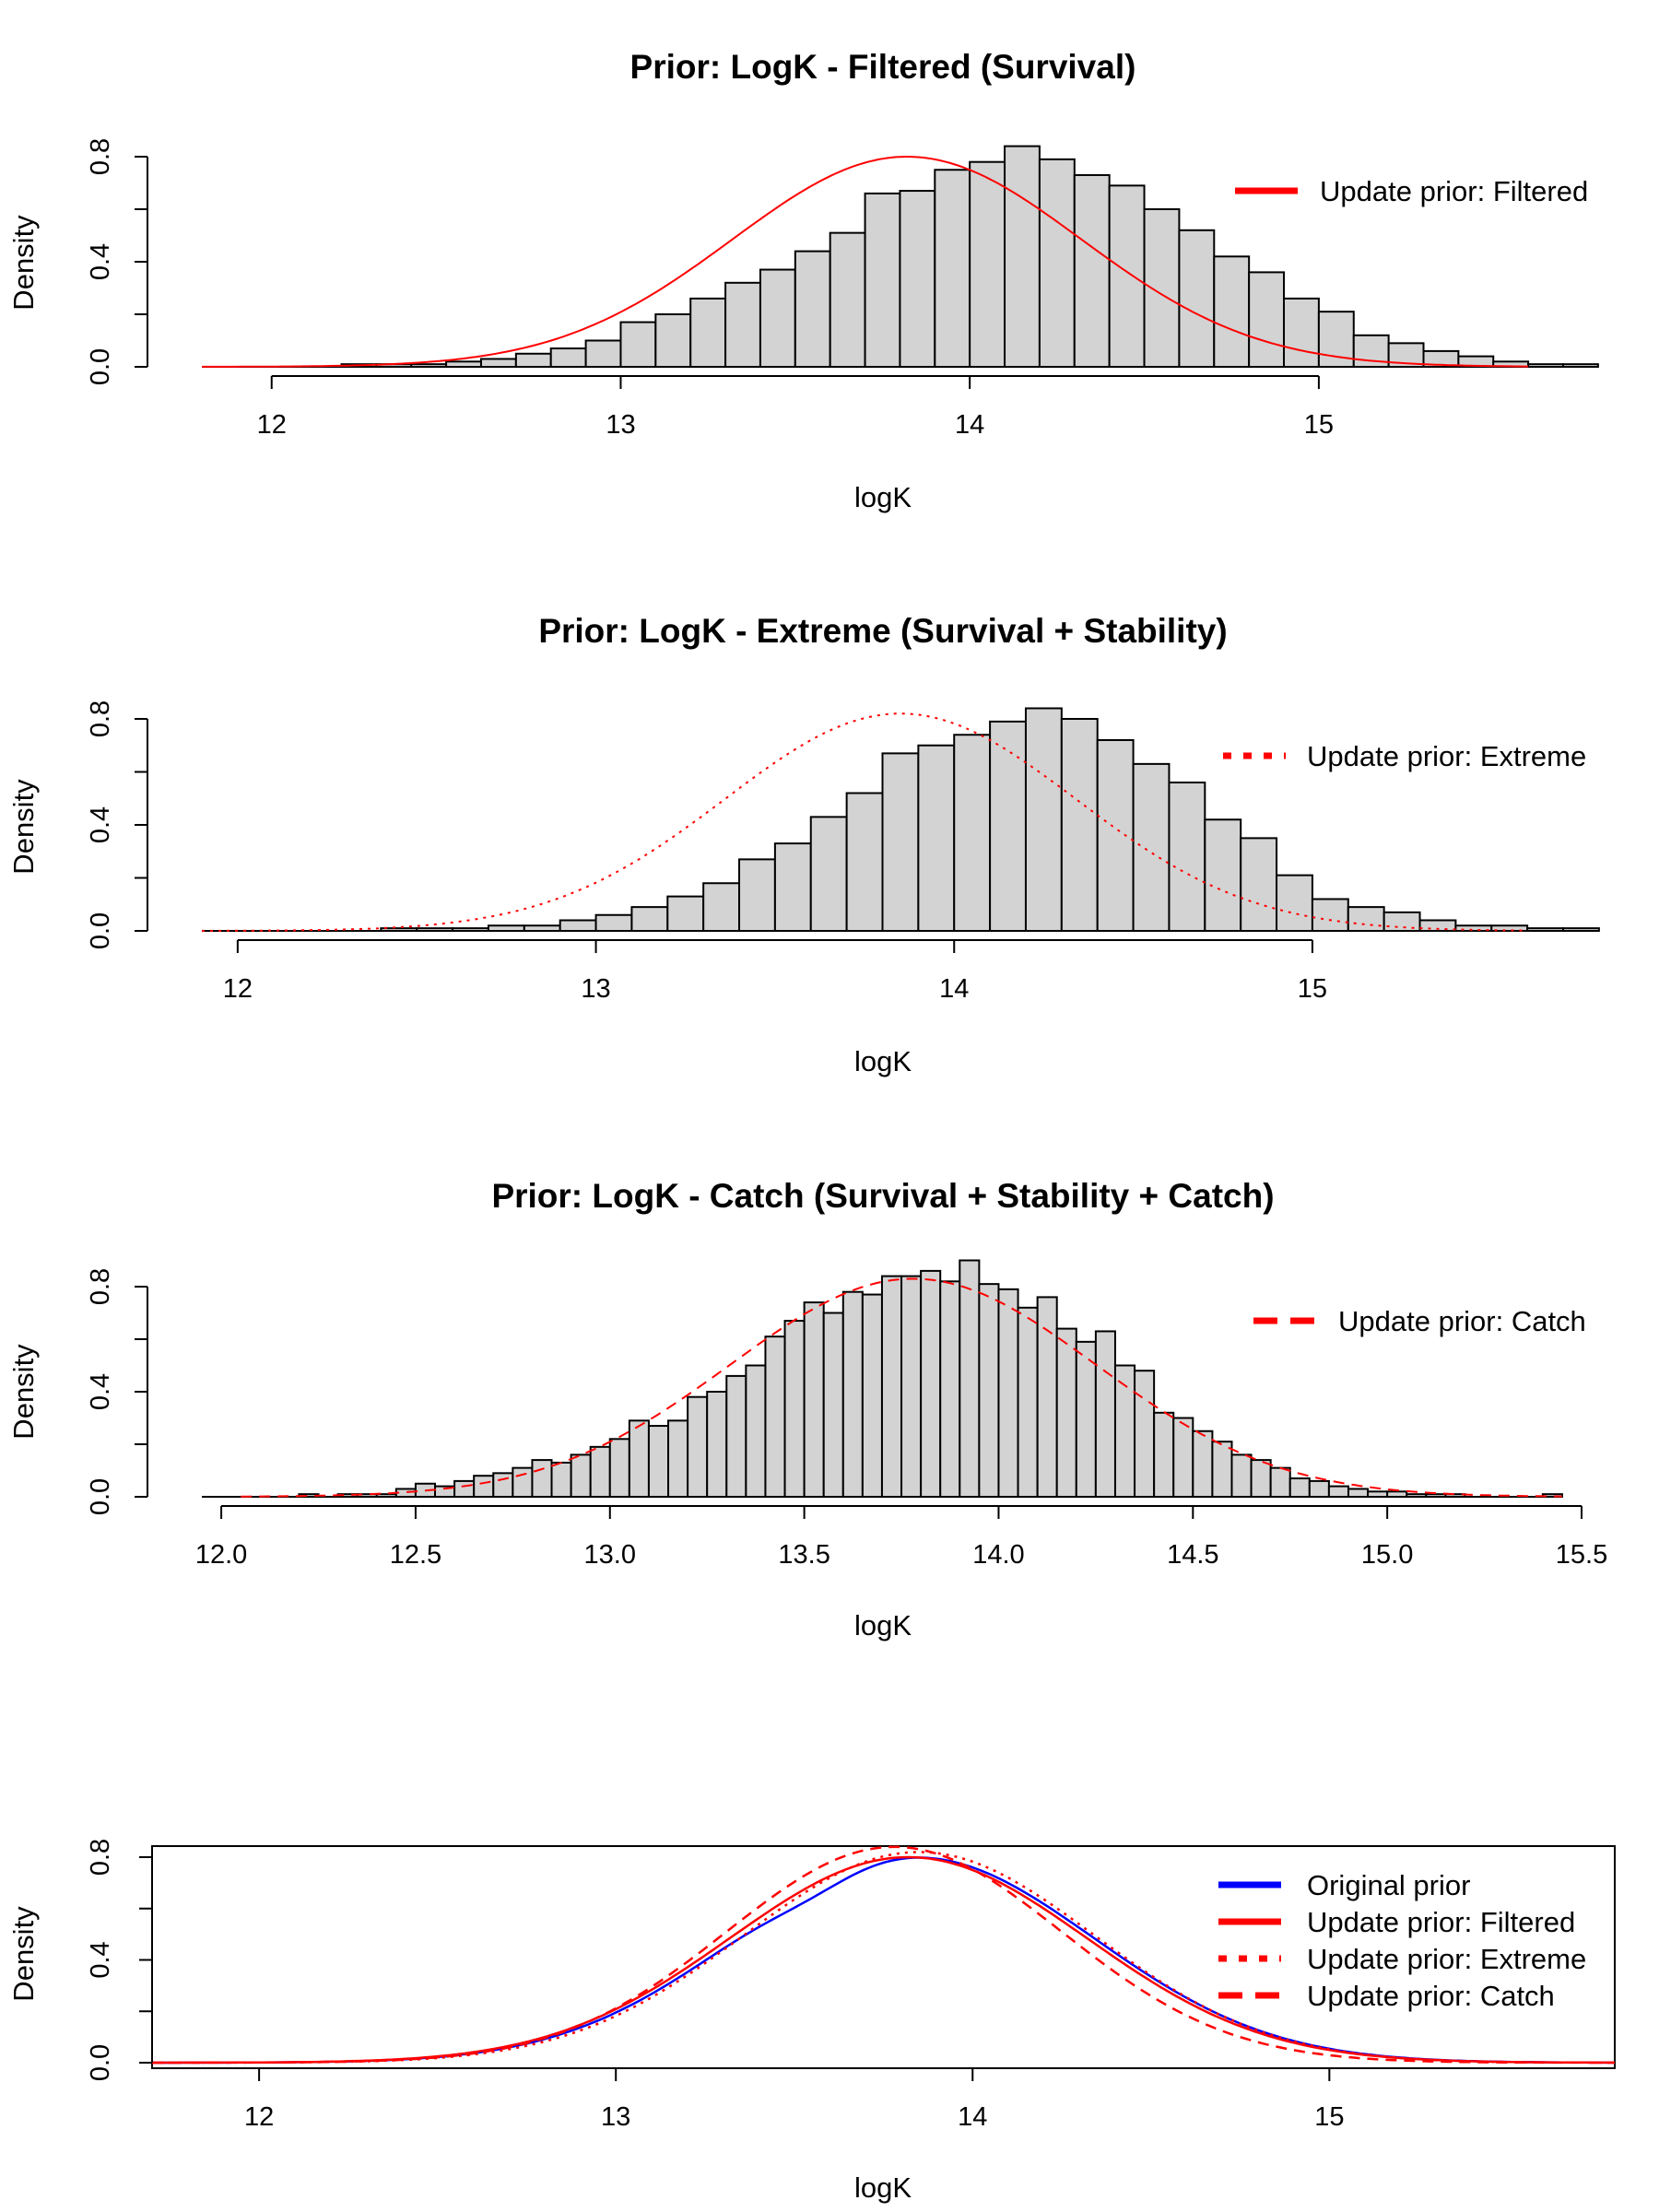 This screenshot has width=1659, height=2212. Describe the element at coordinates (804, 1555) in the screenshot. I see `x-tick-label: 13.5` at that location.